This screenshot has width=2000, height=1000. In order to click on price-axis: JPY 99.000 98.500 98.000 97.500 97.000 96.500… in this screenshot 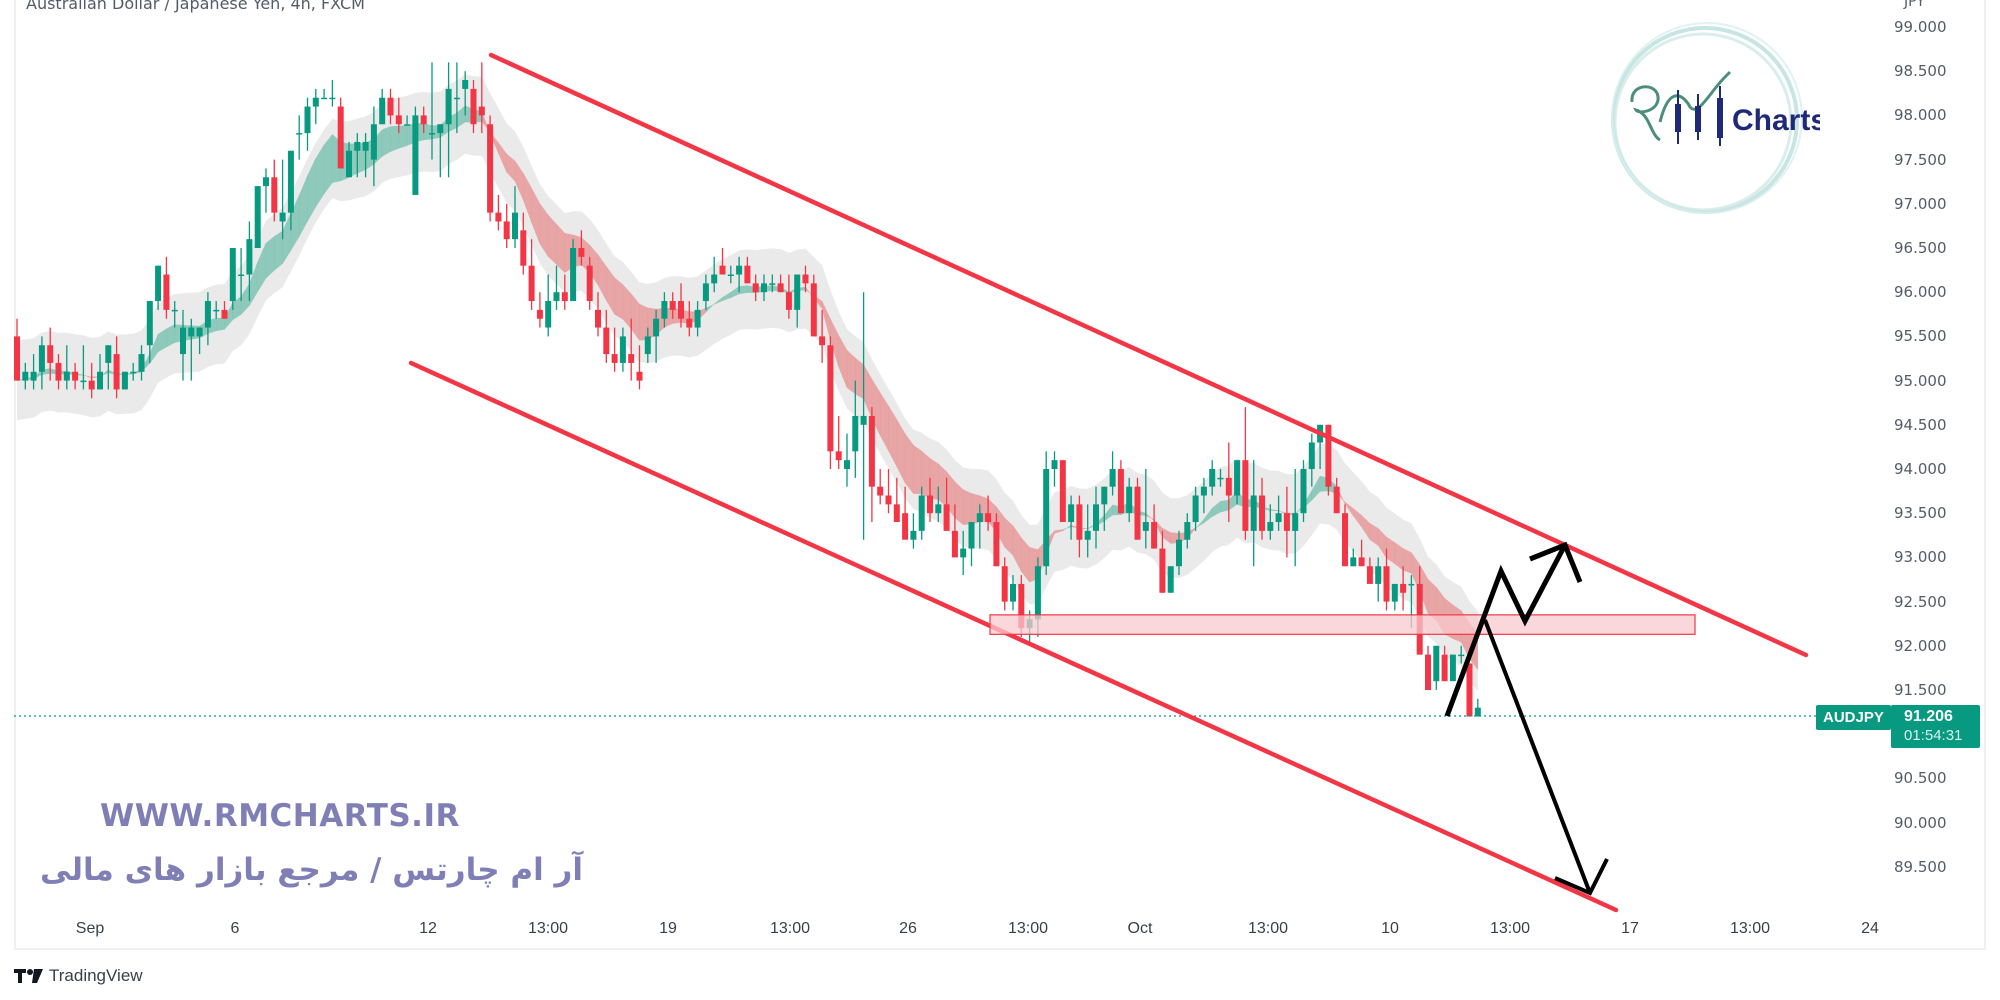, I will do `click(1932, 475)`.